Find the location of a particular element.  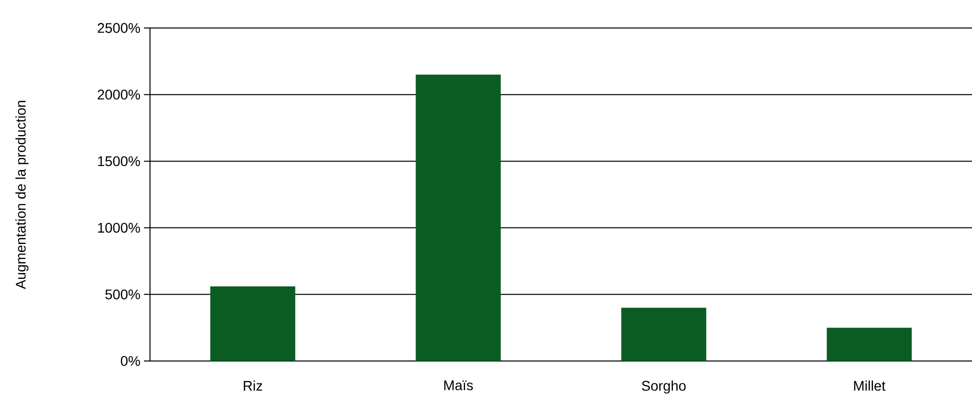

x-tick-label: Millet is located at coordinates (870, 385).